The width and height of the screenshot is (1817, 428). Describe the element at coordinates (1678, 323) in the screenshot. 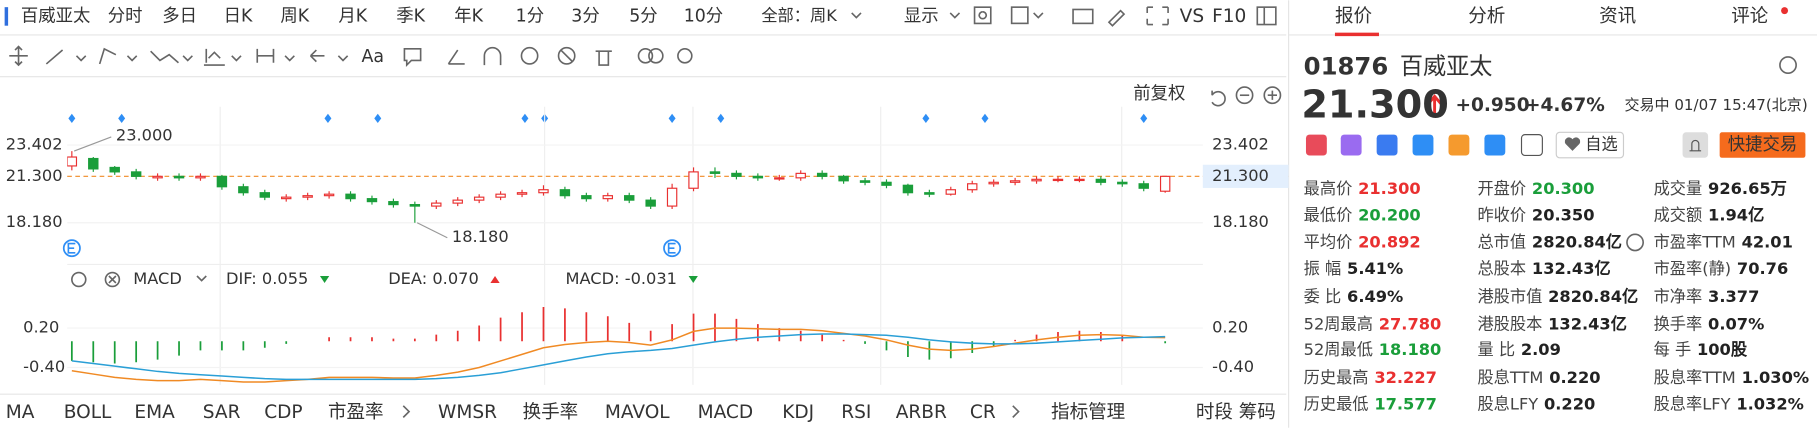

I see `stat-label: 换手率` at that location.